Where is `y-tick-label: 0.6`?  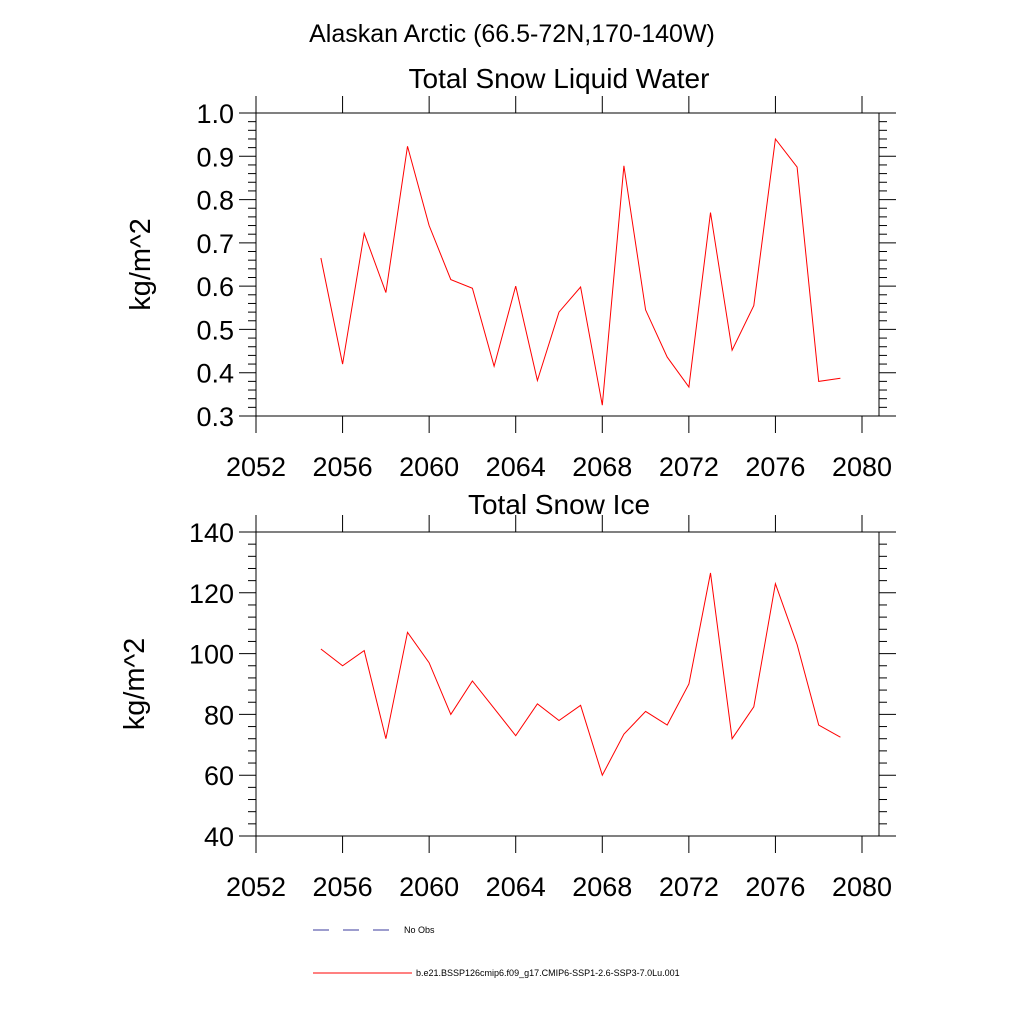
y-tick-label: 0.6 is located at coordinates (215, 287).